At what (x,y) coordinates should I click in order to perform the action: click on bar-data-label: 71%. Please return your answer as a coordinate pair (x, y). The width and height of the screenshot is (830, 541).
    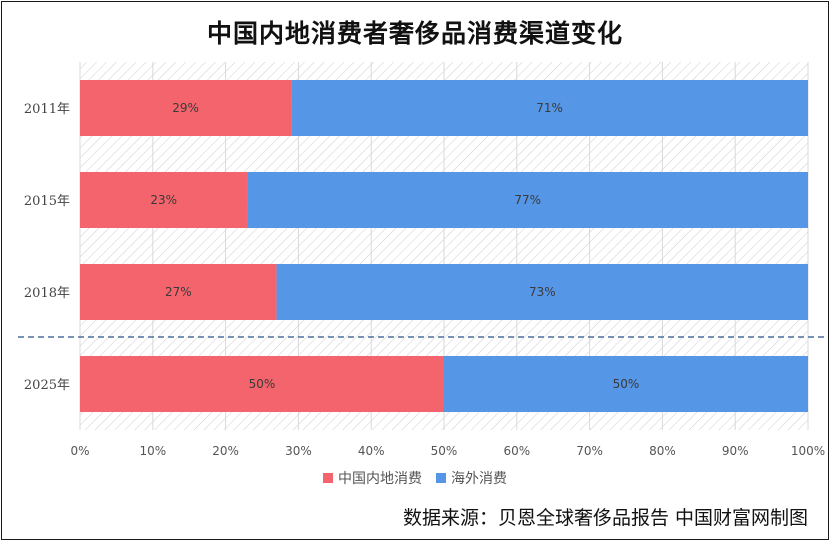
    Looking at the image, I should click on (549, 108).